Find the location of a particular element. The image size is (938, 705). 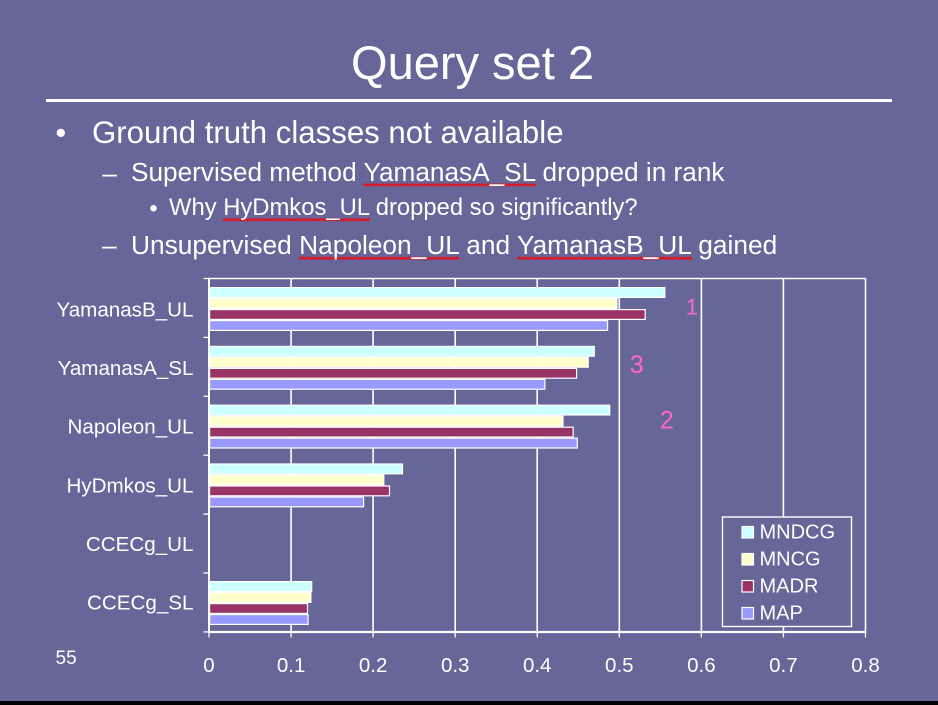

svg-text: MAP is located at coordinates (781, 614).